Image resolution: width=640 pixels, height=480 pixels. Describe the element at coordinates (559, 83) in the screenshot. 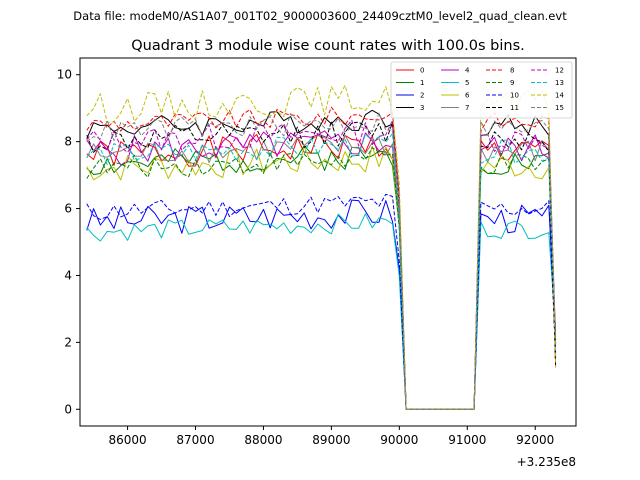

I see `legend-label-13: 13` at that location.